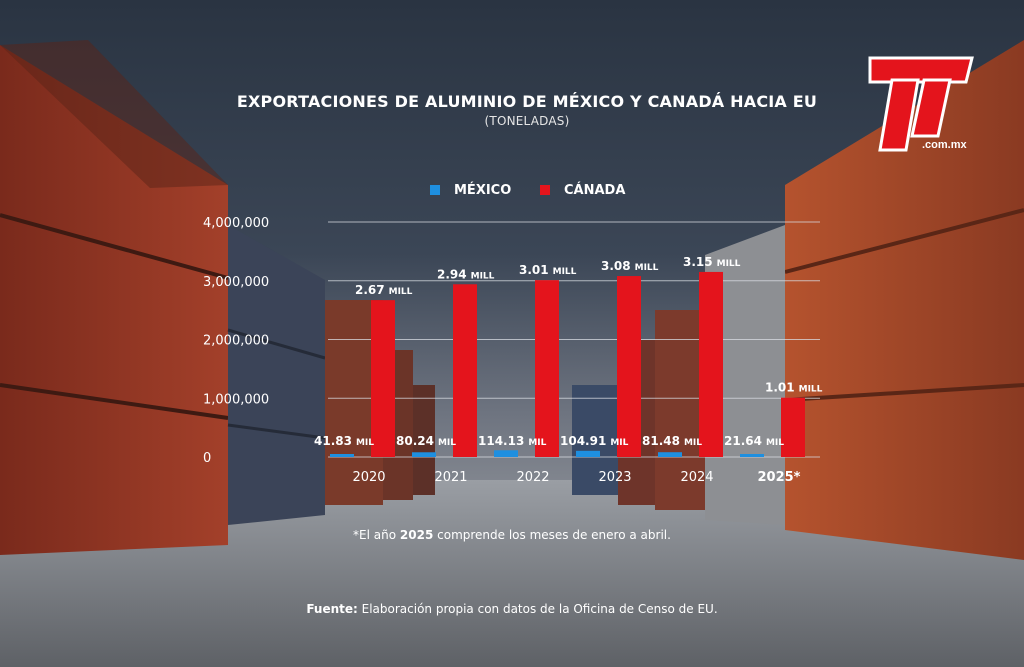 The height and width of the screenshot is (667, 1024). I want to click on y-tick-label: 2,000,000, so click(236, 341).